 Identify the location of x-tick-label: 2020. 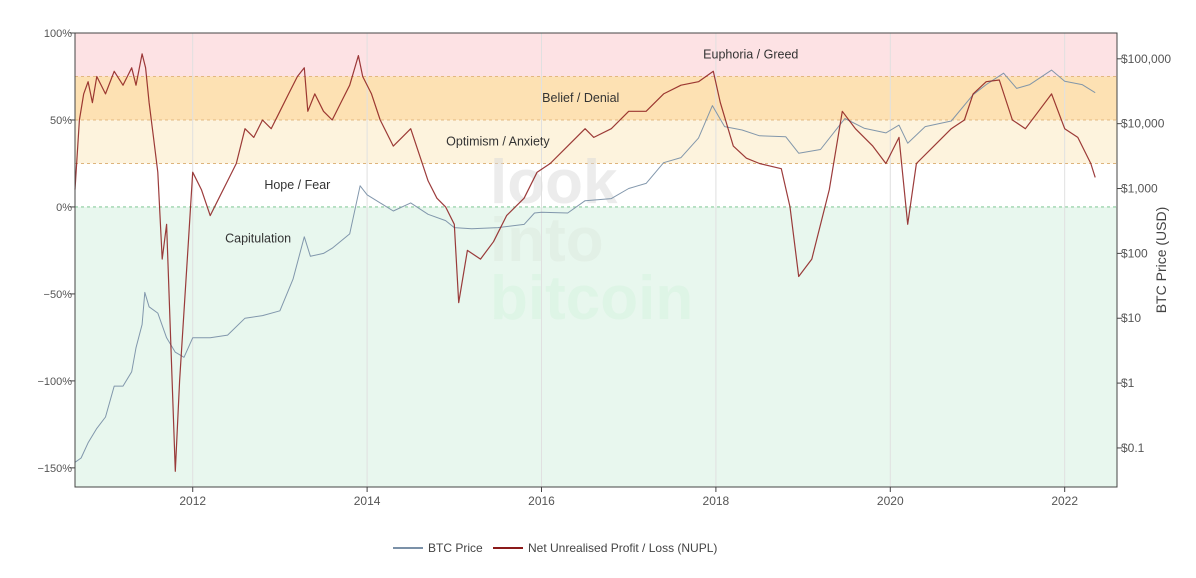
(890, 501).